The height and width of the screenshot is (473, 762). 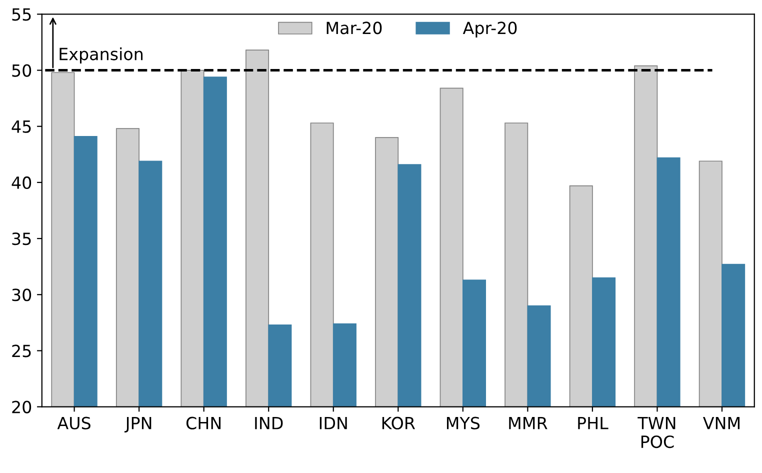 I want to click on x-tick-label: IDN, so click(x=333, y=423).